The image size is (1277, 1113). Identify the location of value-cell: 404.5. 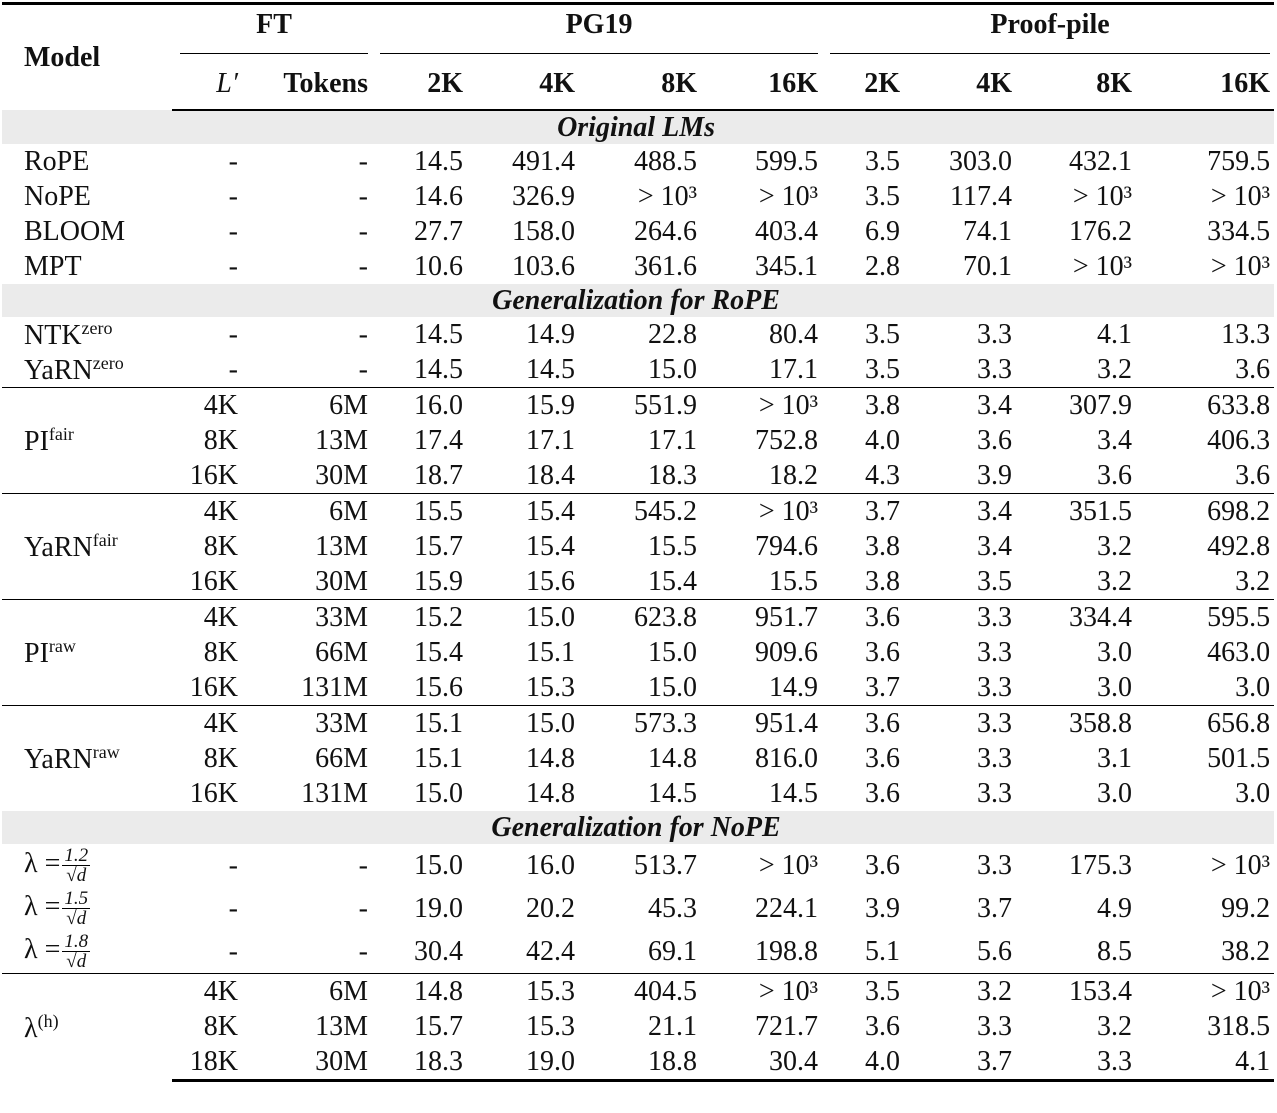
(640, 991).